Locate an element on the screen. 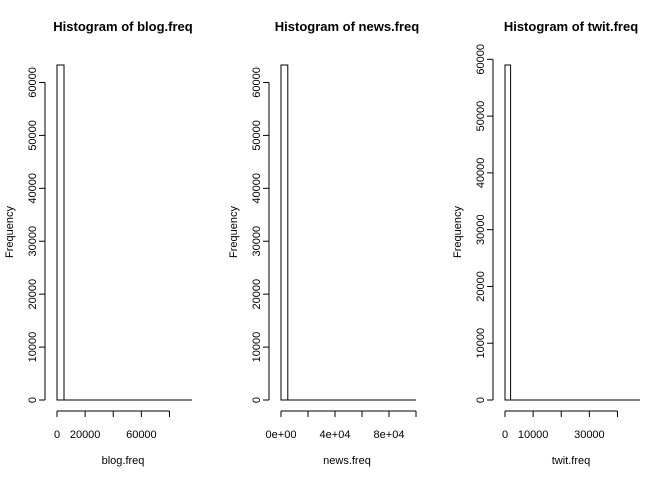 The width and height of the screenshot is (672, 480). x-axis-label: twit.freq is located at coordinates (571, 461).